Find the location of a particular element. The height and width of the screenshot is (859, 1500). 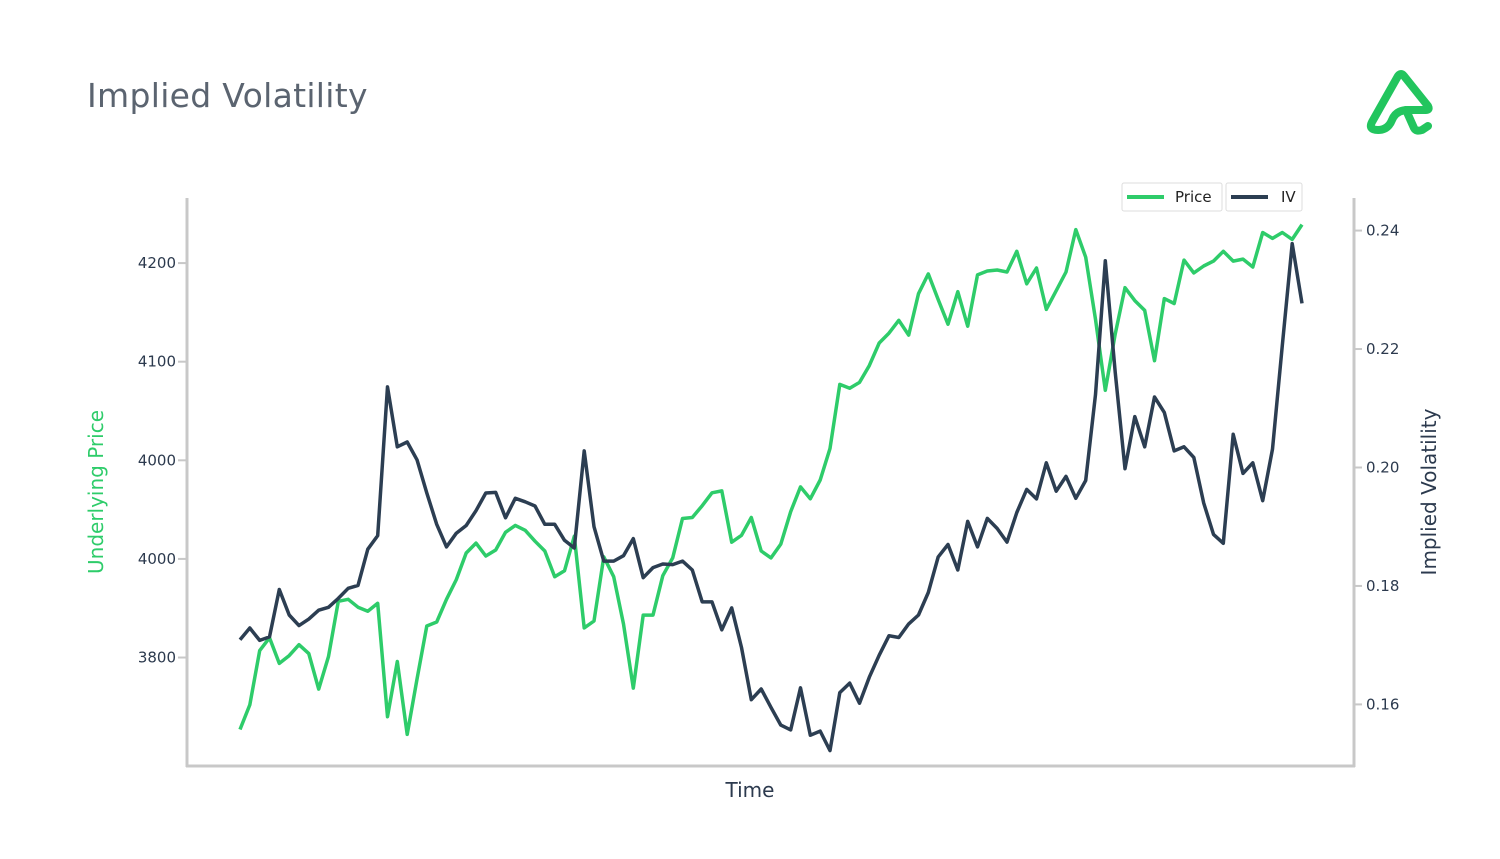

right-tick-label: 0.24 is located at coordinates (1382, 231).